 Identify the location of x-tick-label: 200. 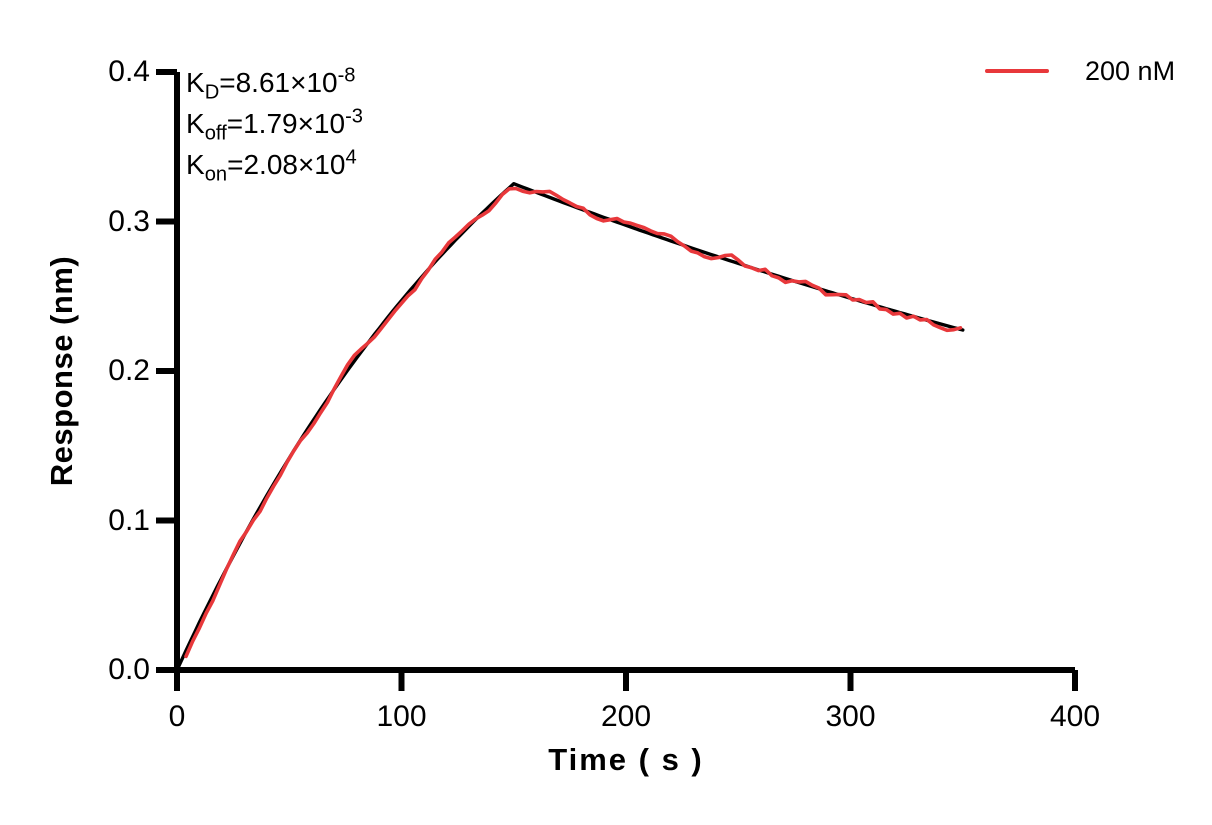
(626, 716).